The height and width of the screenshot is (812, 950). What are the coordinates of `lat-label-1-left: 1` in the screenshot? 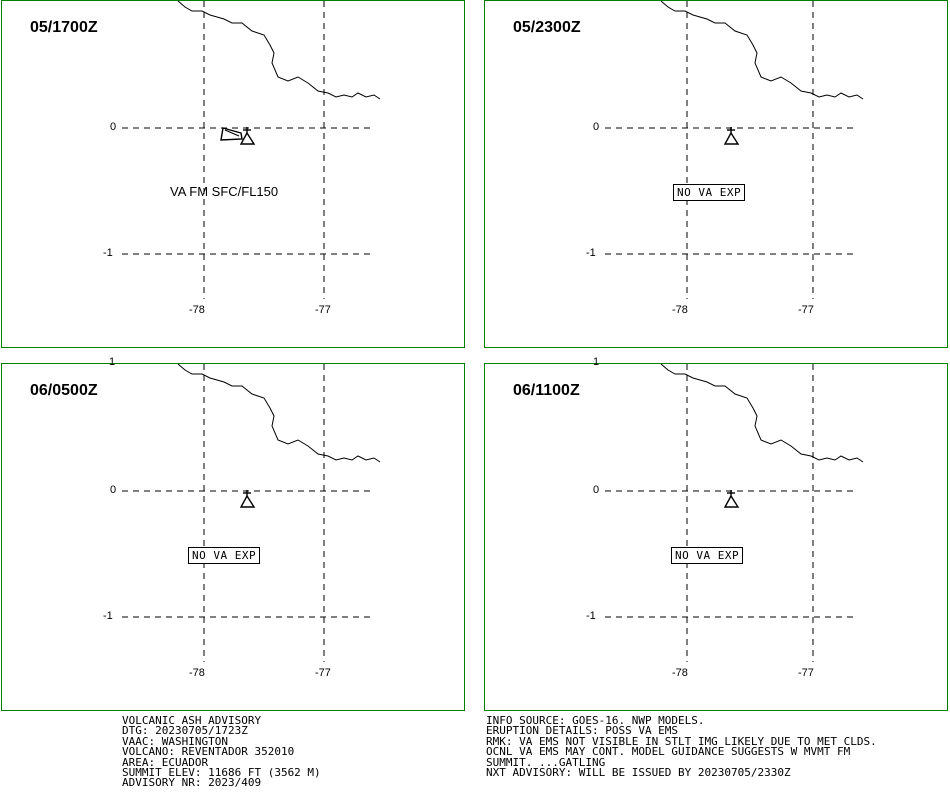 It's located at (112, 362).